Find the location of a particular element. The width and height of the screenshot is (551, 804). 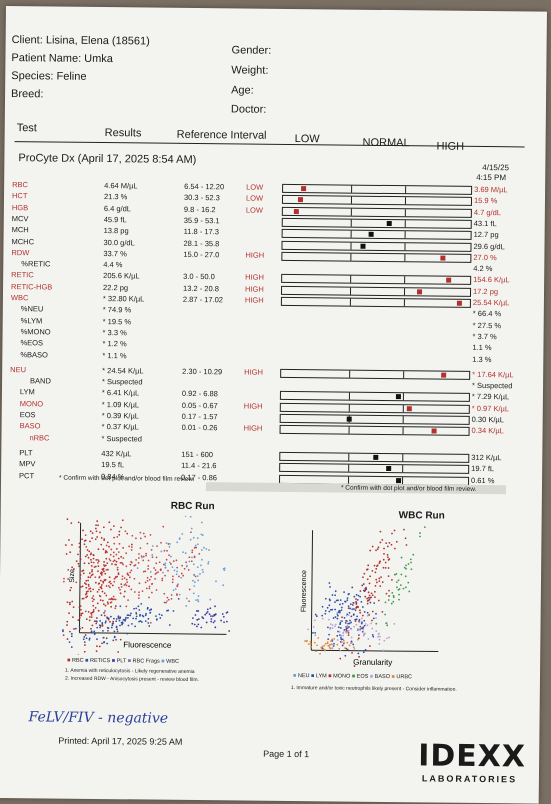

flag-label: HIGH is located at coordinates (254, 254).